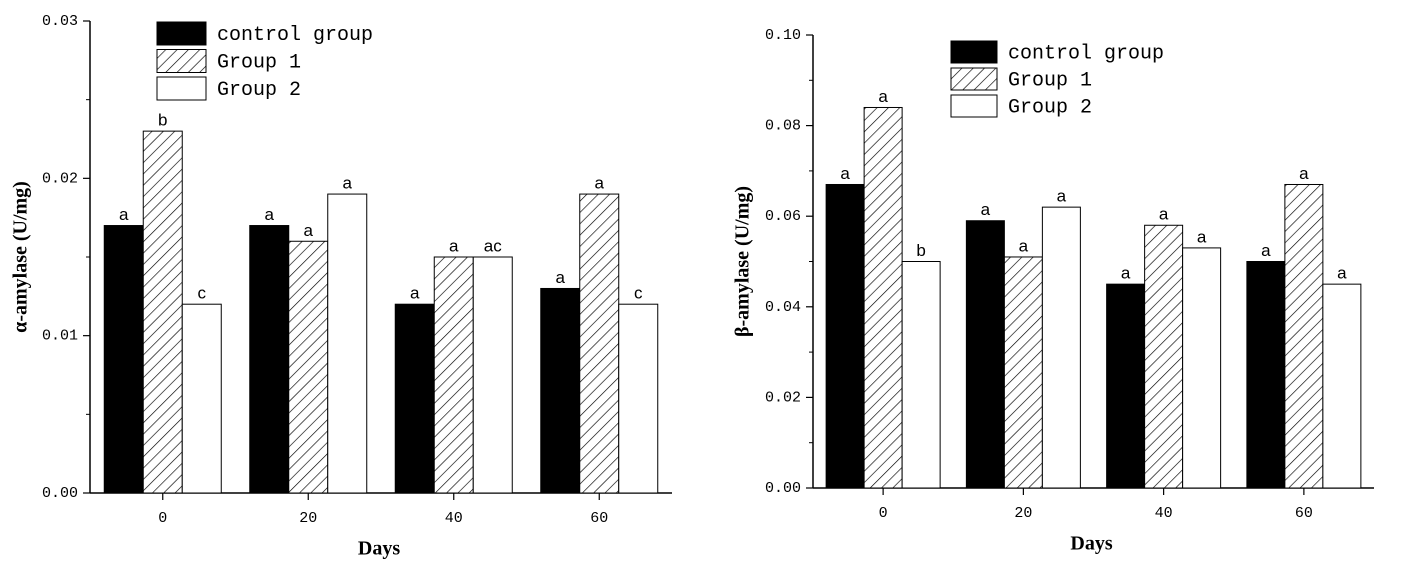  Describe the element at coordinates (783, 126) in the screenshot. I see `y-tick-label: 0.08` at that location.